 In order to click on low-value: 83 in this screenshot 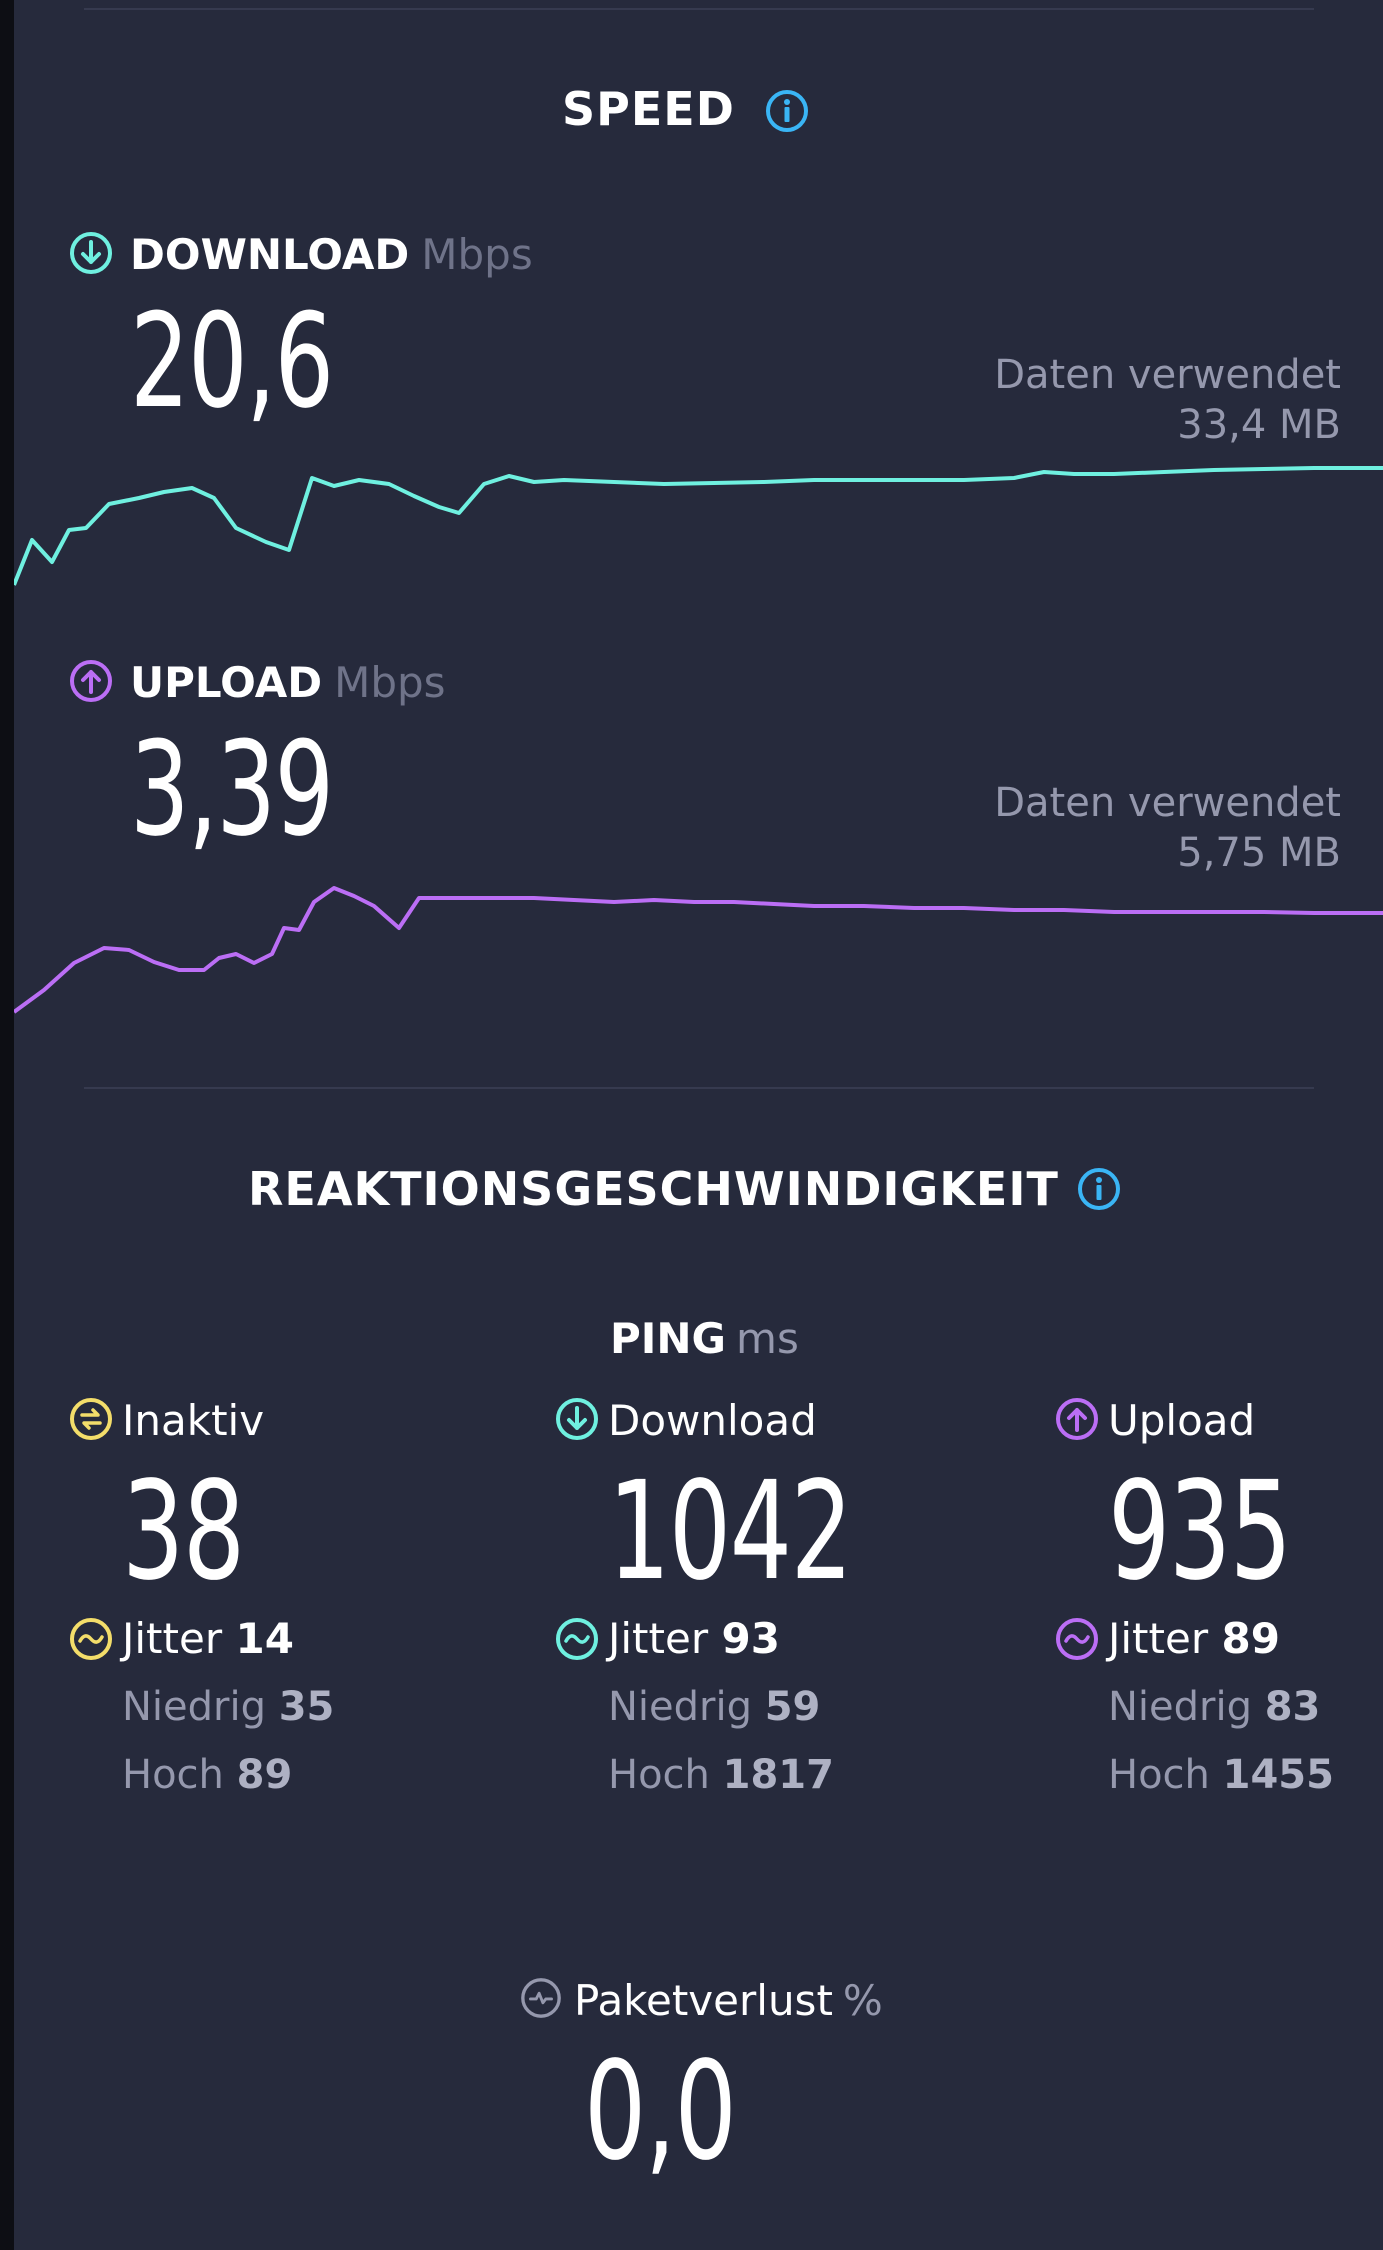, I will do `click(1292, 1707)`.